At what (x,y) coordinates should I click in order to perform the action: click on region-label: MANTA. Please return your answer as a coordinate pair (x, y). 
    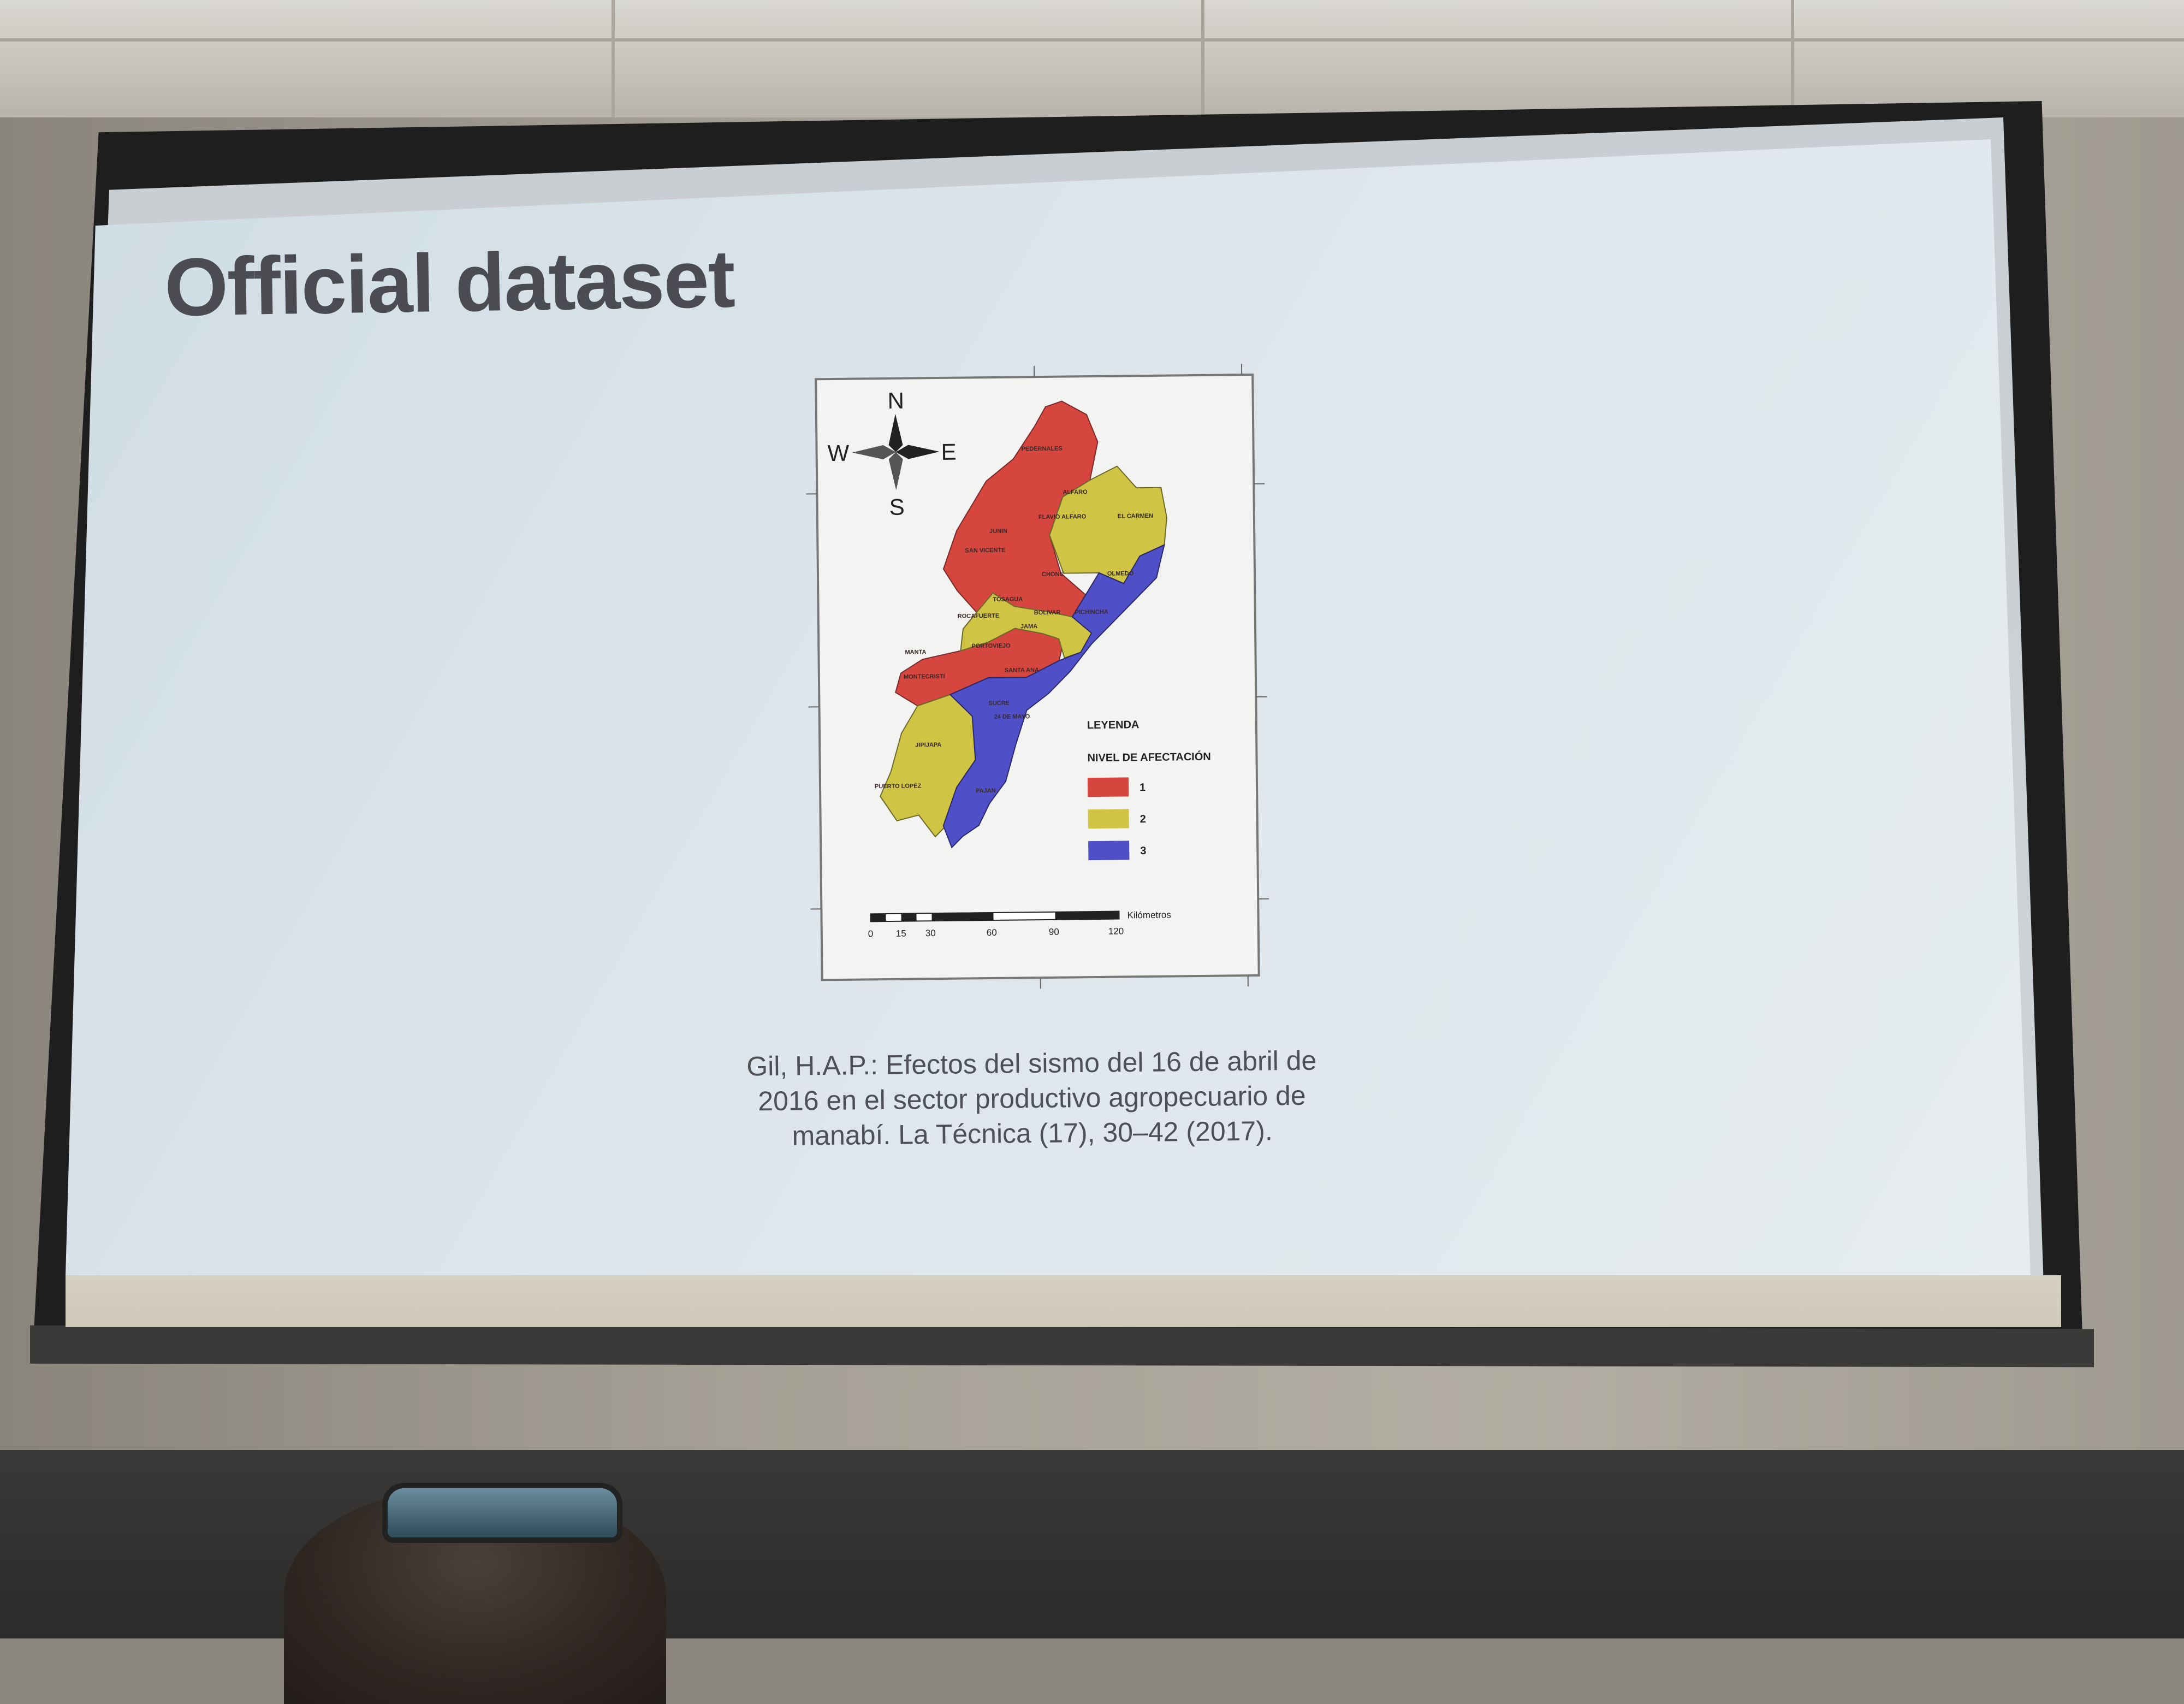
    Looking at the image, I should click on (915, 652).